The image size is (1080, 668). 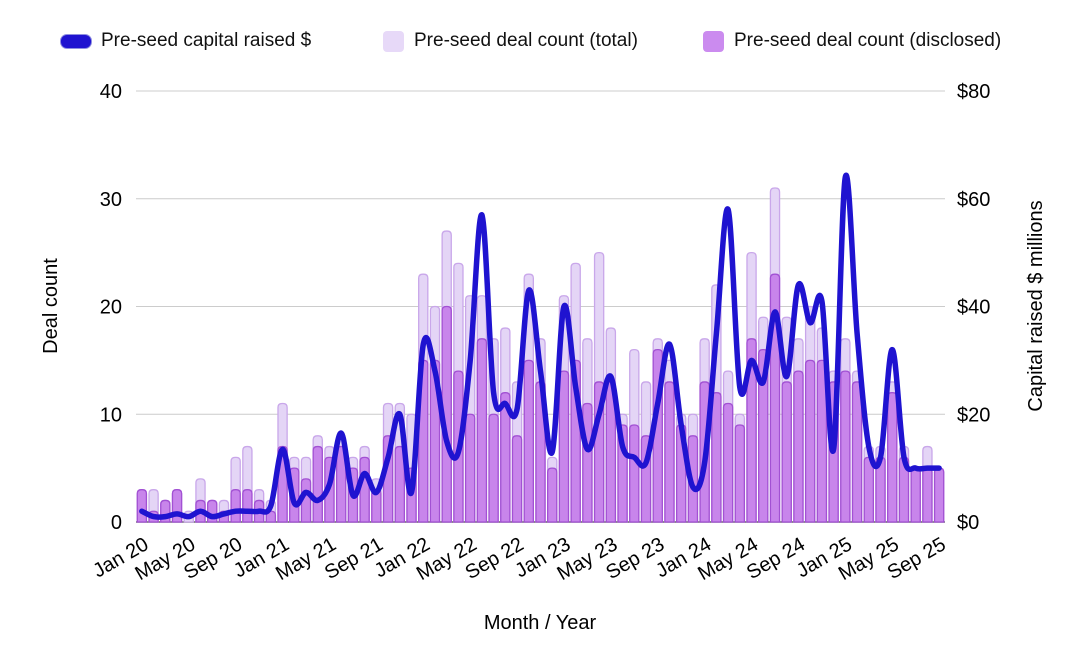 What do you see at coordinates (111, 415) in the screenshot?
I see `left-axis-tick-10: 10` at bounding box center [111, 415].